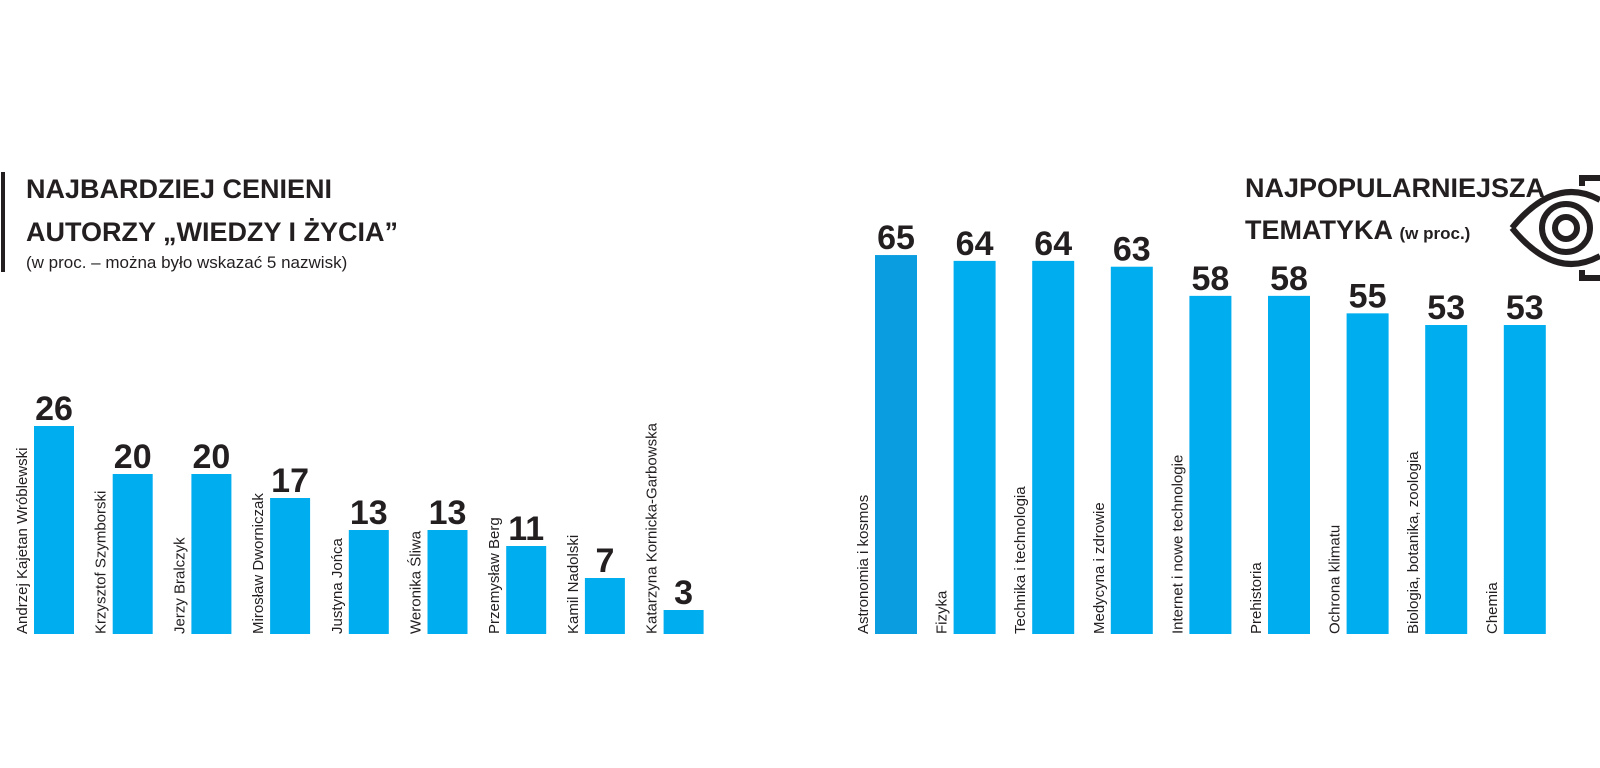  What do you see at coordinates (3, 222) in the screenshot?
I see `accent-bar` at bounding box center [3, 222].